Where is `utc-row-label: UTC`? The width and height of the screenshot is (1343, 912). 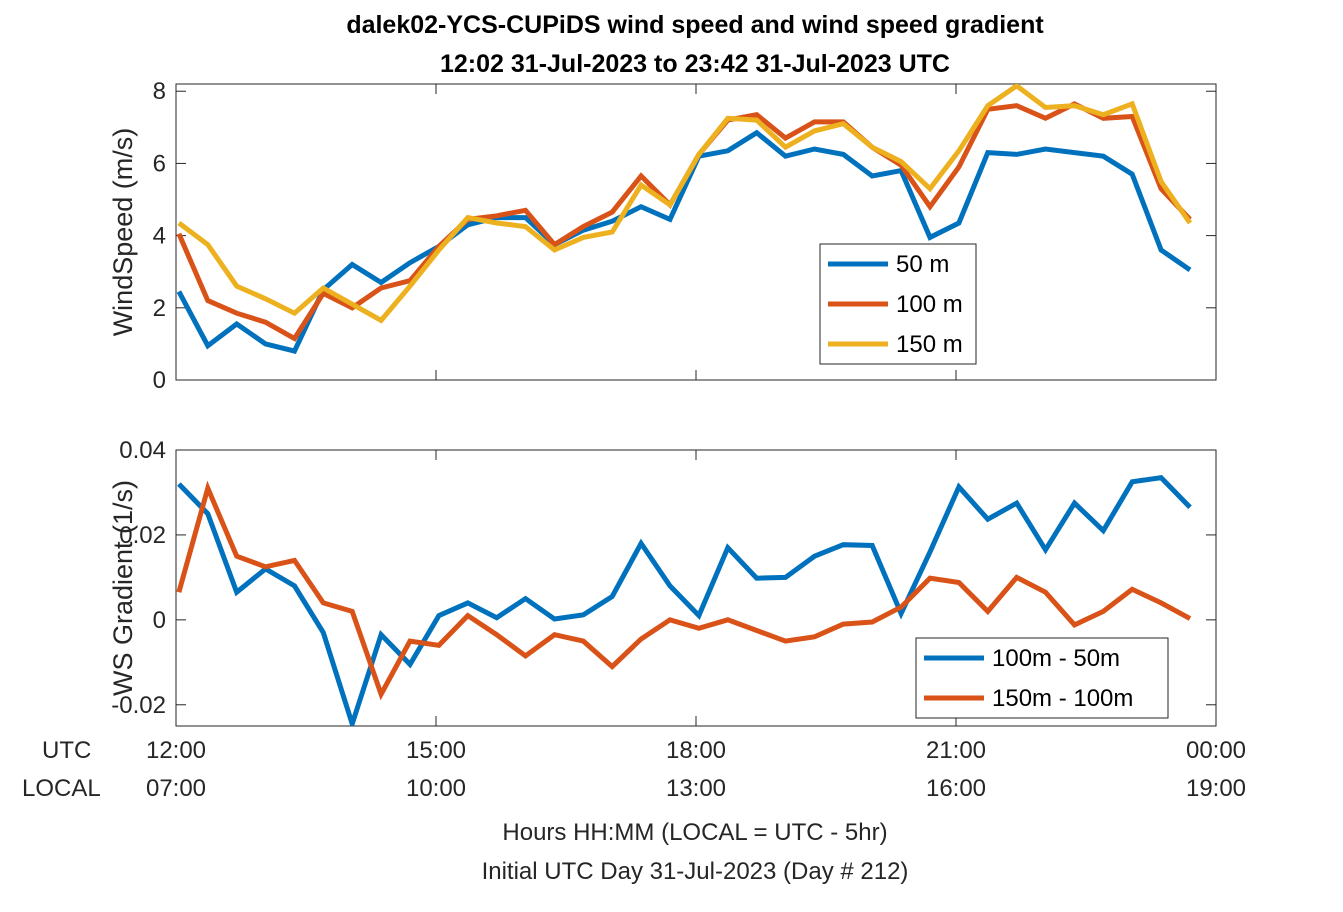
utc-row-label: UTC is located at coordinates (66, 750).